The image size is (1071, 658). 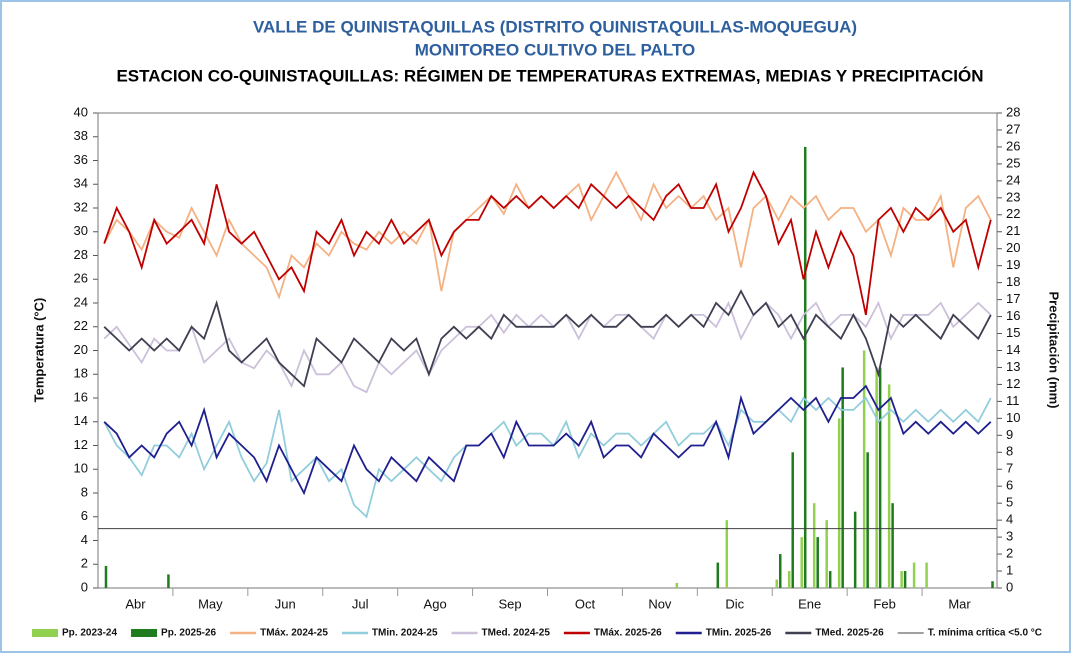 I want to click on y2-tick-label: 13, so click(x=1013, y=366).